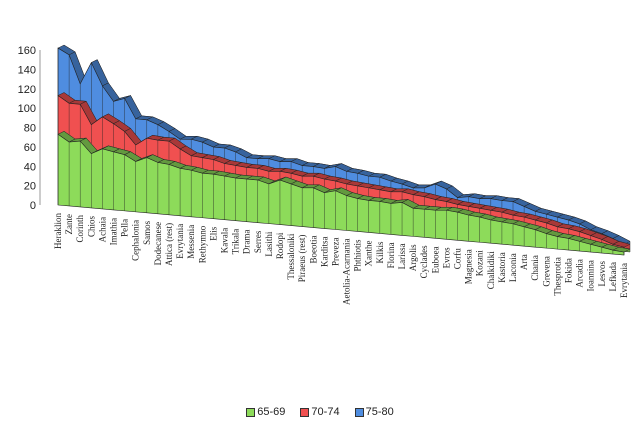  I want to click on x-tick-label: Ioannina, so click(591, 276).